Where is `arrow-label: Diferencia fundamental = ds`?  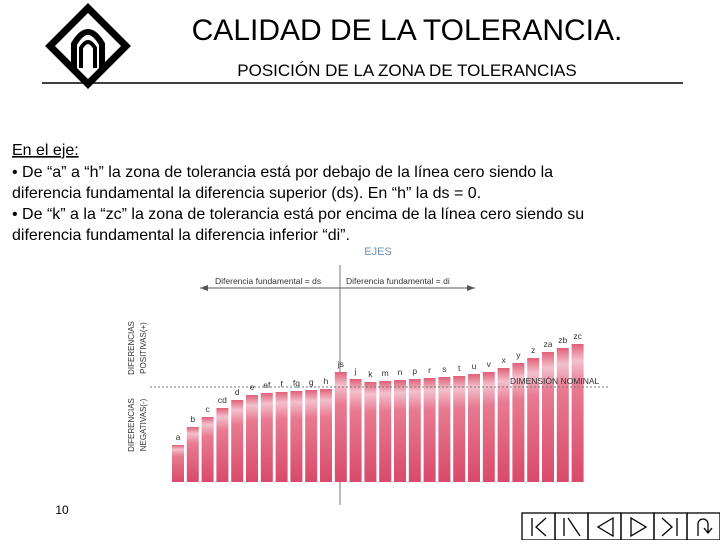 arrow-label: Diferencia fundamental = ds is located at coordinates (268, 281).